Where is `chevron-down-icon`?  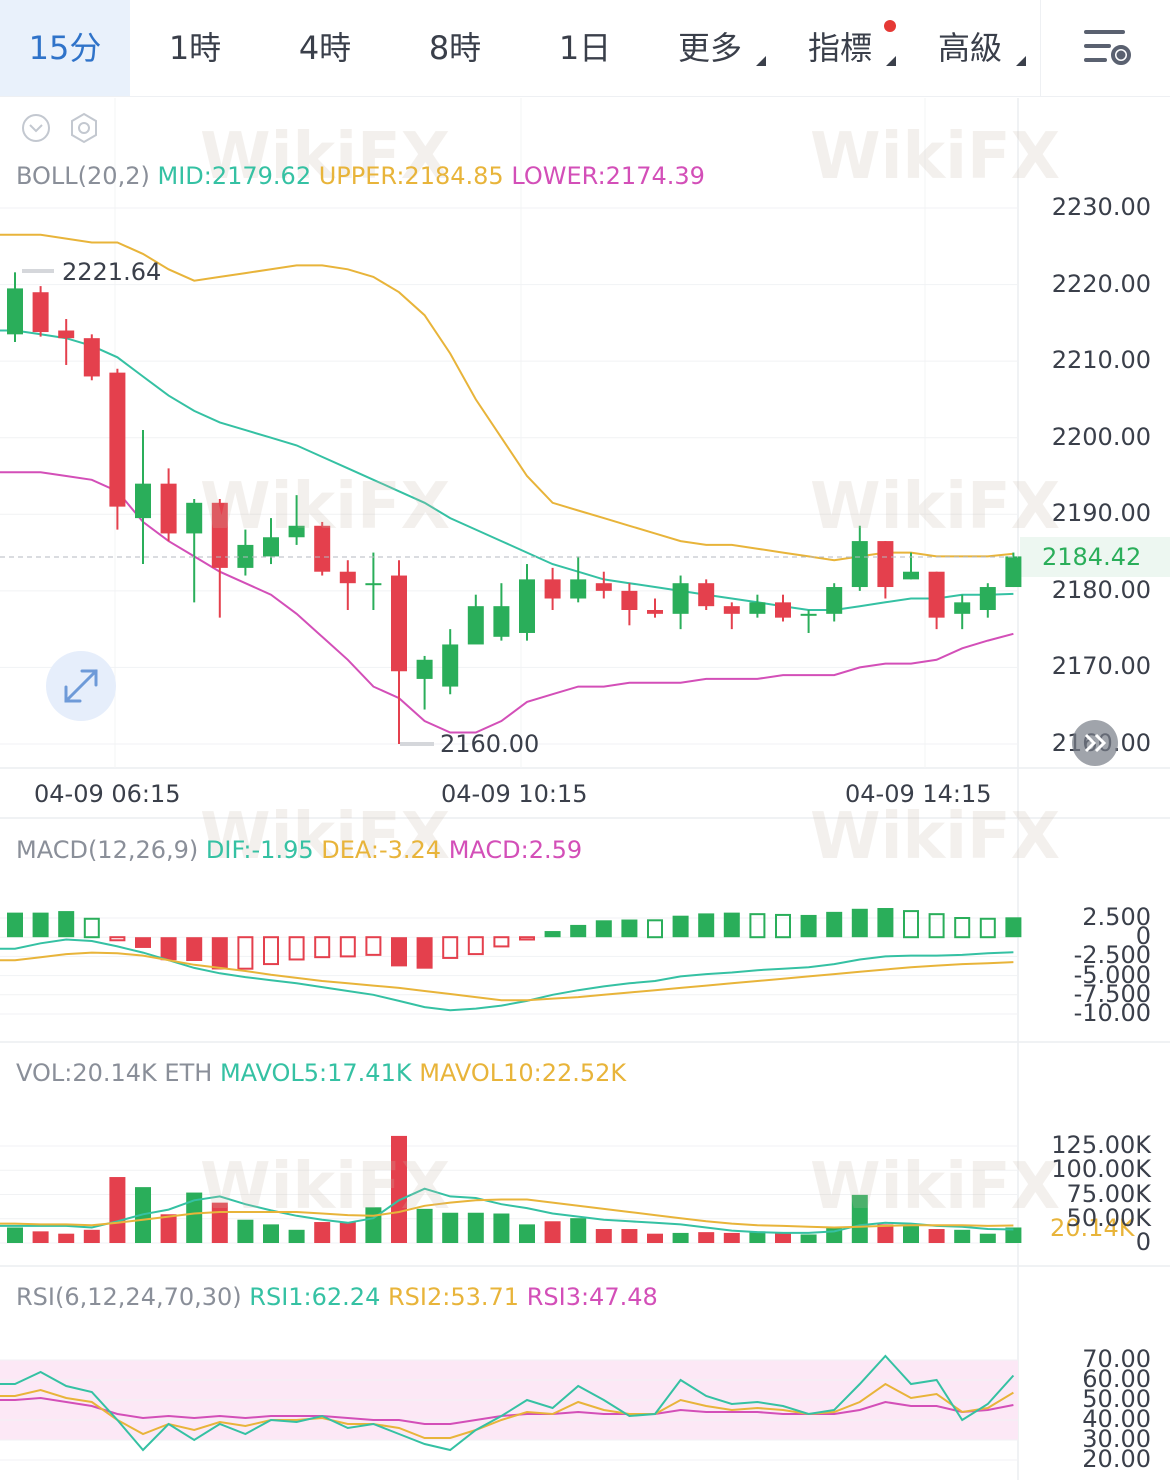
chevron-down-icon is located at coordinates (36, 128).